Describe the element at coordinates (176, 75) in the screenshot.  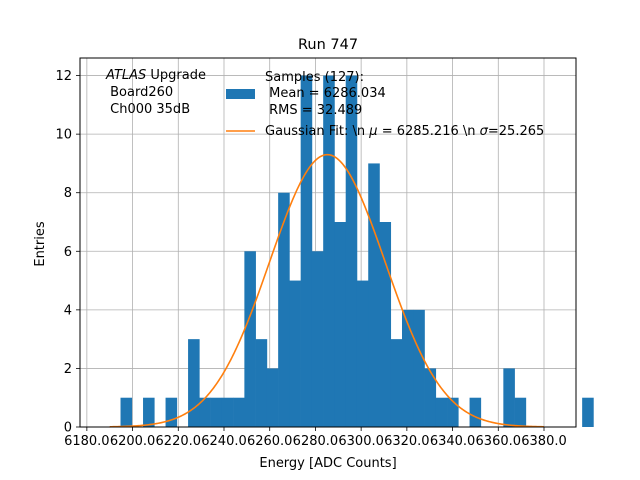
I see `atlas-upgrade: Upgrade` at that location.